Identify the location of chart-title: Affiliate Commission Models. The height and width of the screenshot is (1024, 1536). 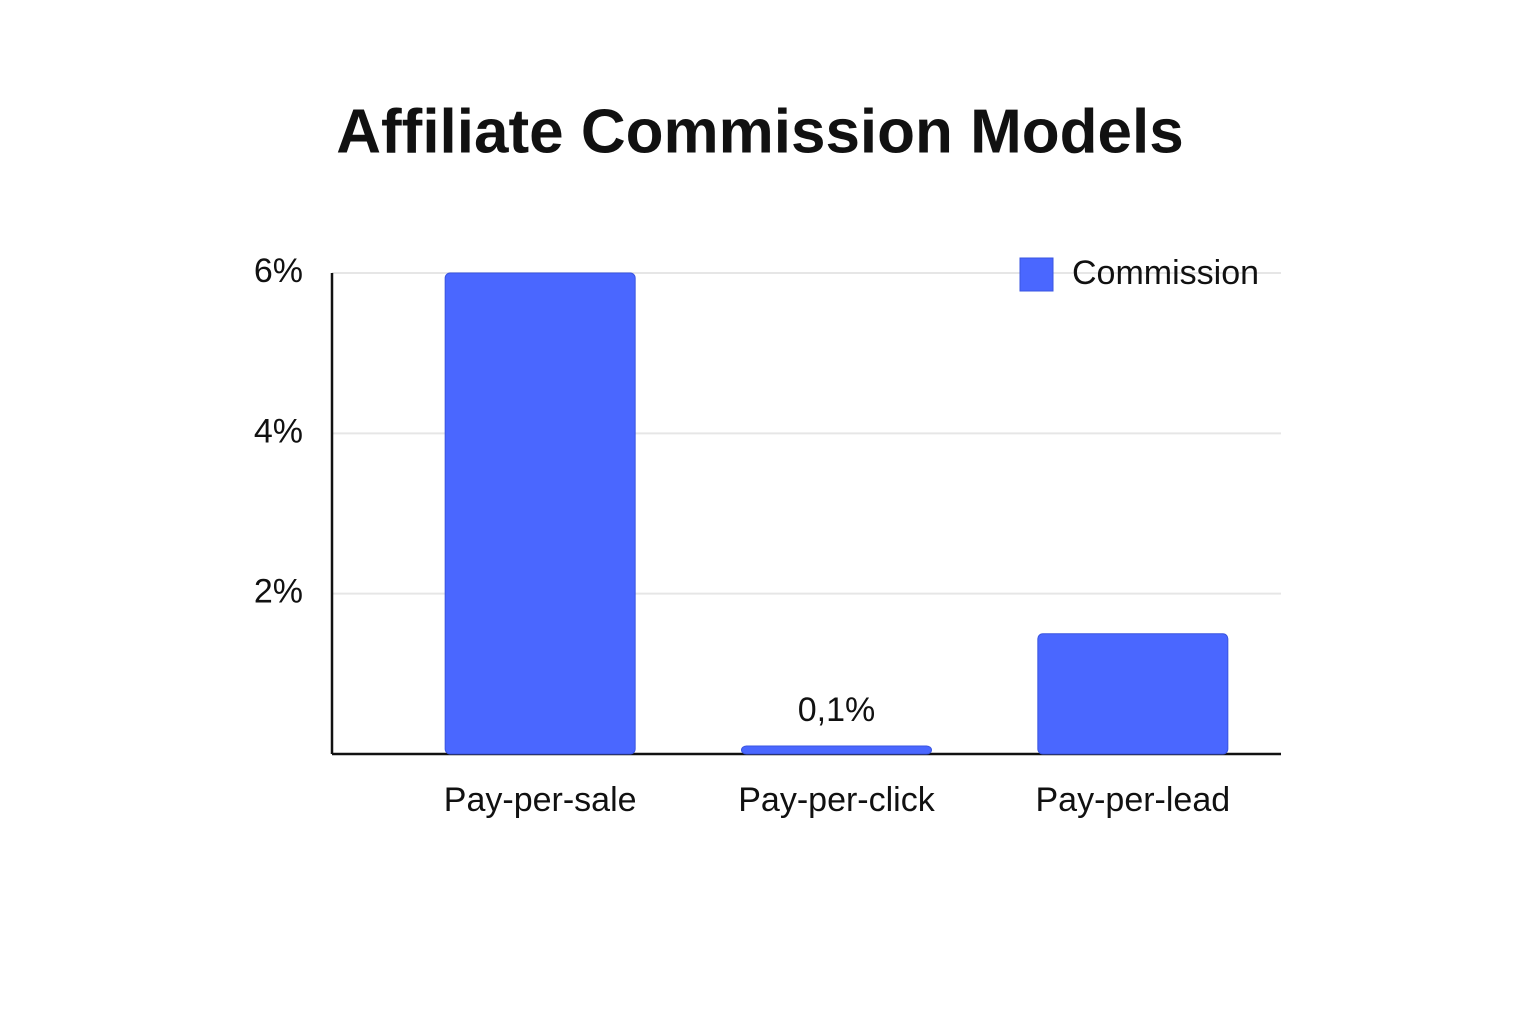
(759, 131).